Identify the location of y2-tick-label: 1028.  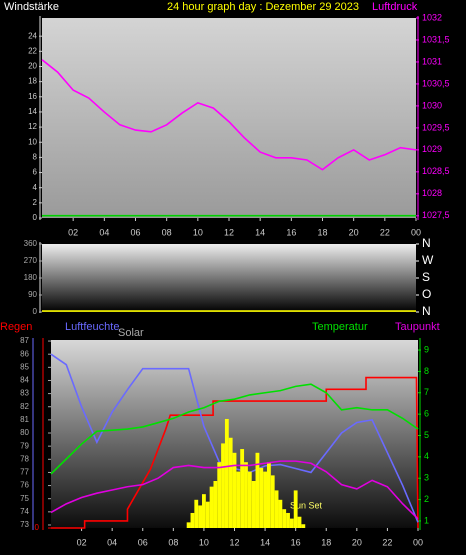
(432, 193).